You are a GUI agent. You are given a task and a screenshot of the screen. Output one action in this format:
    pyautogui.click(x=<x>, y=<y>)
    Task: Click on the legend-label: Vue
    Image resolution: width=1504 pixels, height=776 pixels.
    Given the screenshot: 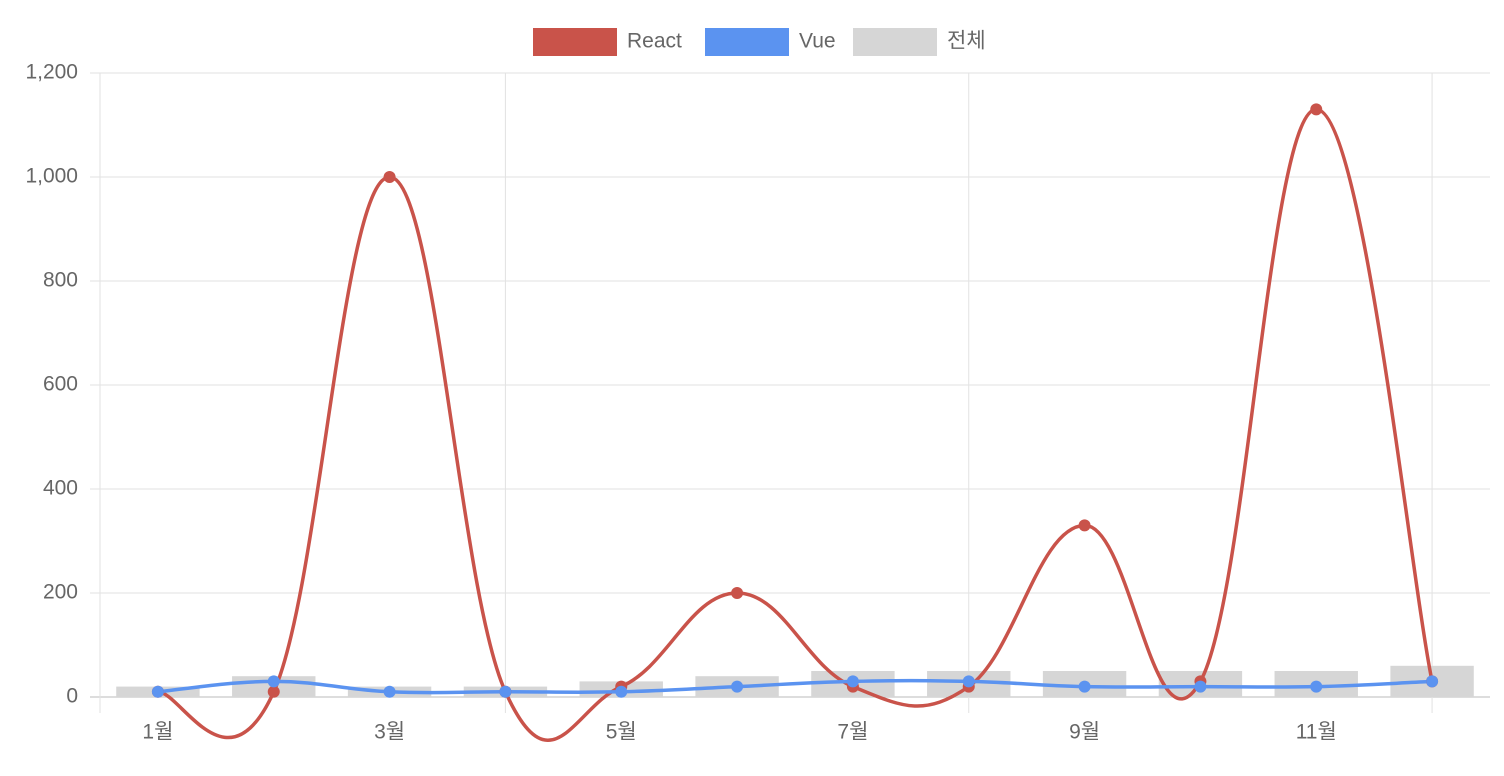 What is the action you would take?
    pyautogui.click(x=817, y=41)
    